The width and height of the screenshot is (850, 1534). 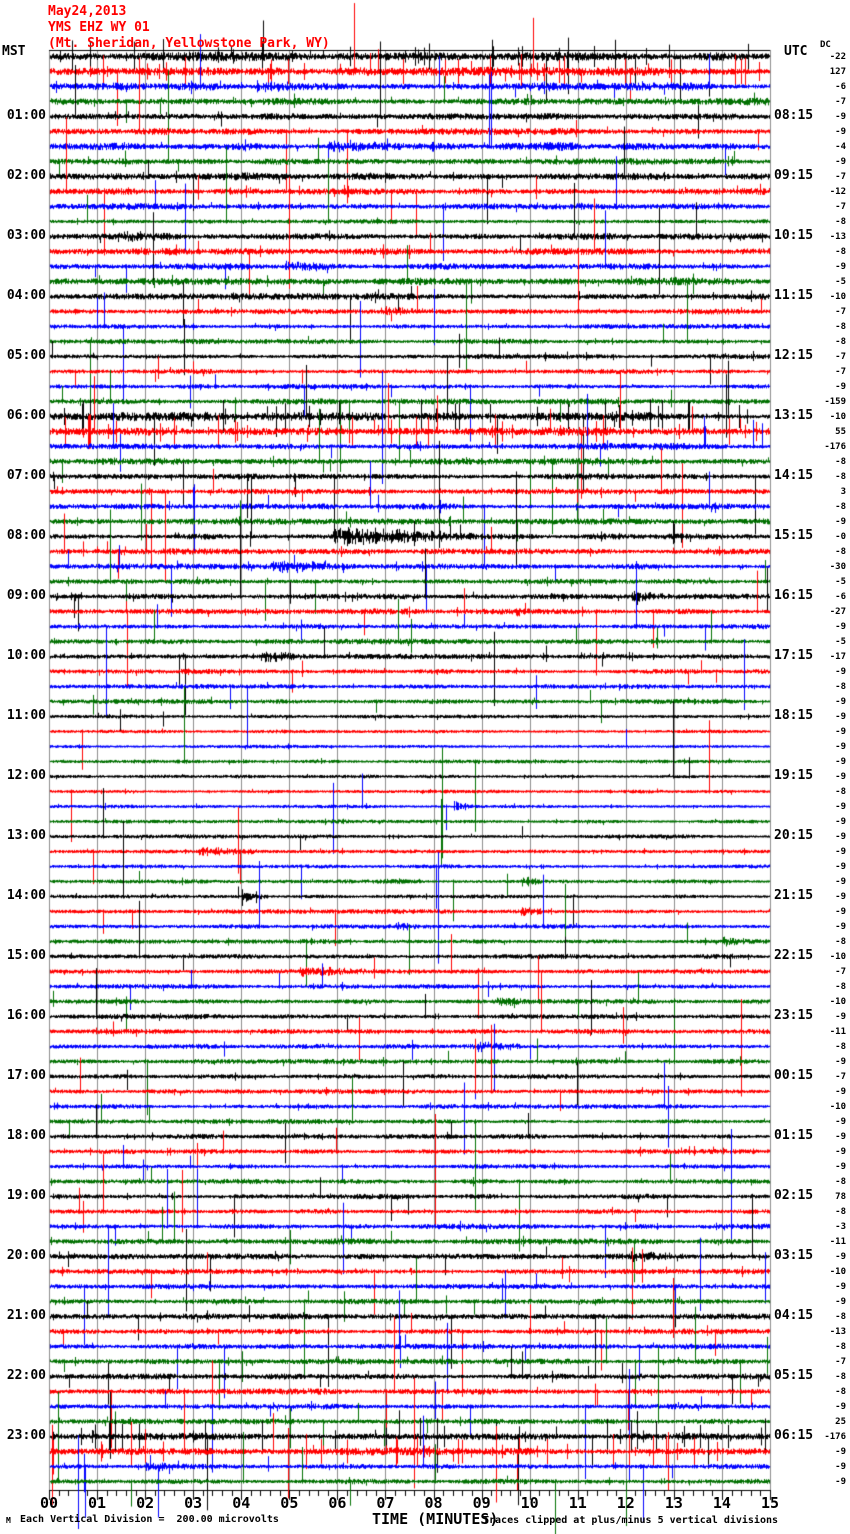 I want to click on utc-header: UTC, so click(x=796, y=51).